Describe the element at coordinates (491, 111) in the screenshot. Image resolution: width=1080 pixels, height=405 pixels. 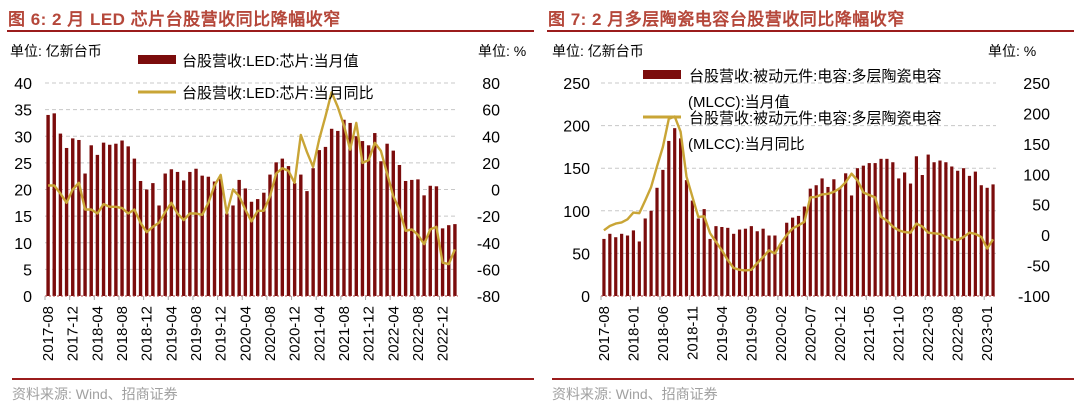
I see `right-axis-tick-label: 60` at that location.